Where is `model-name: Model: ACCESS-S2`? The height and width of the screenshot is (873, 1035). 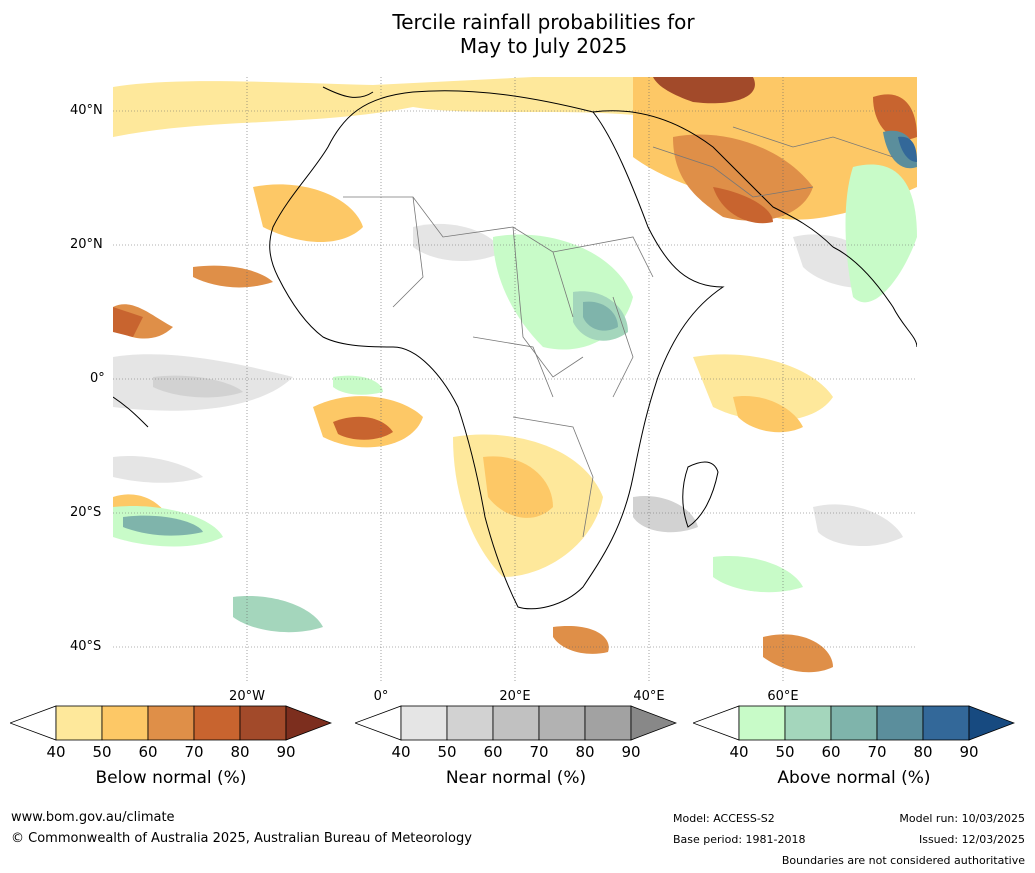 model-name: Model: ACCESS-S2 is located at coordinates (724, 818).